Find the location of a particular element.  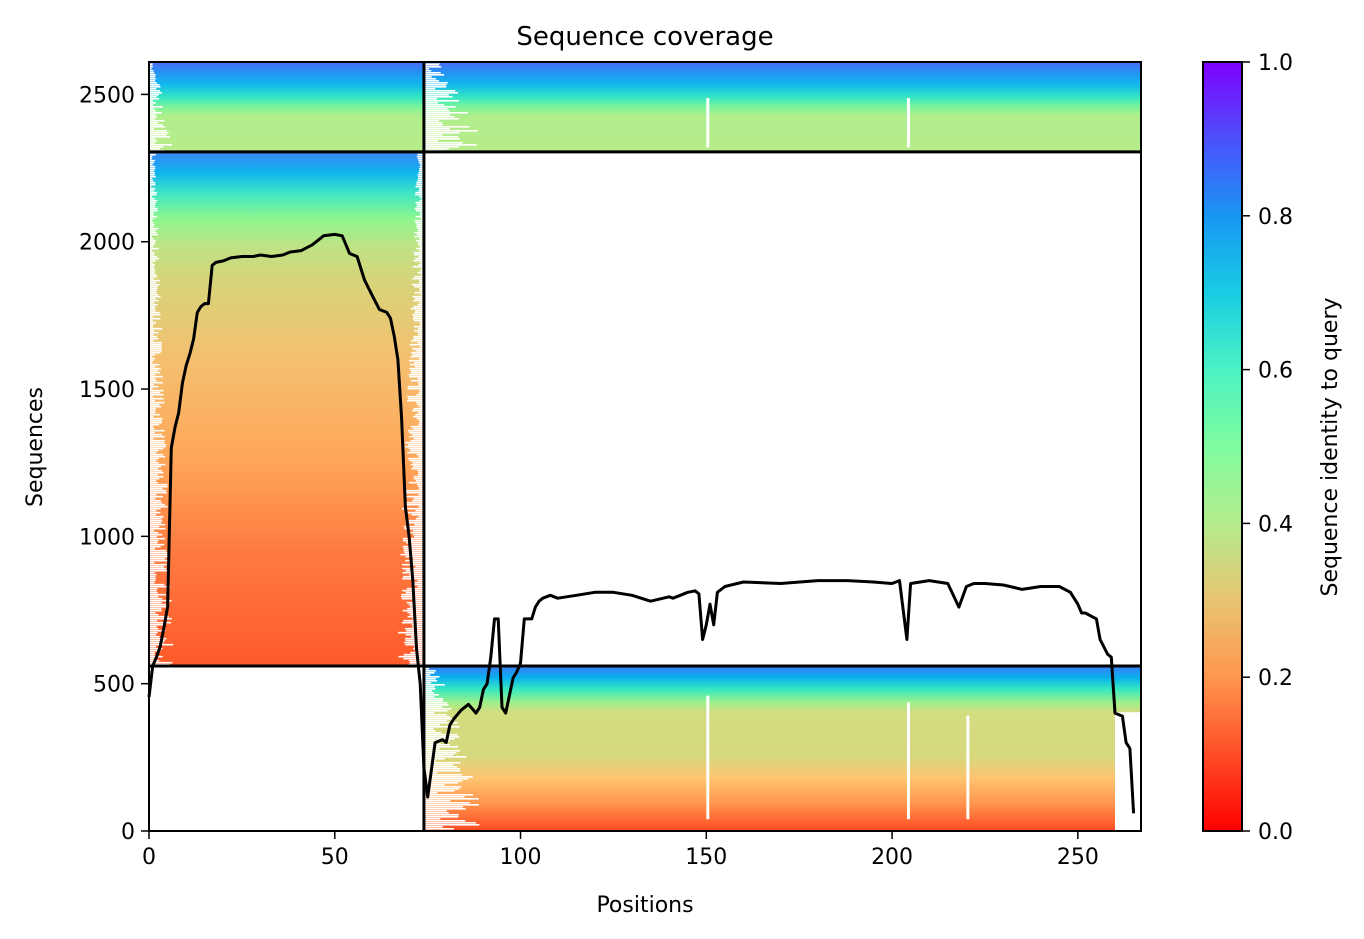

y-tick-label: 2500 is located at coordinates (107, 95).